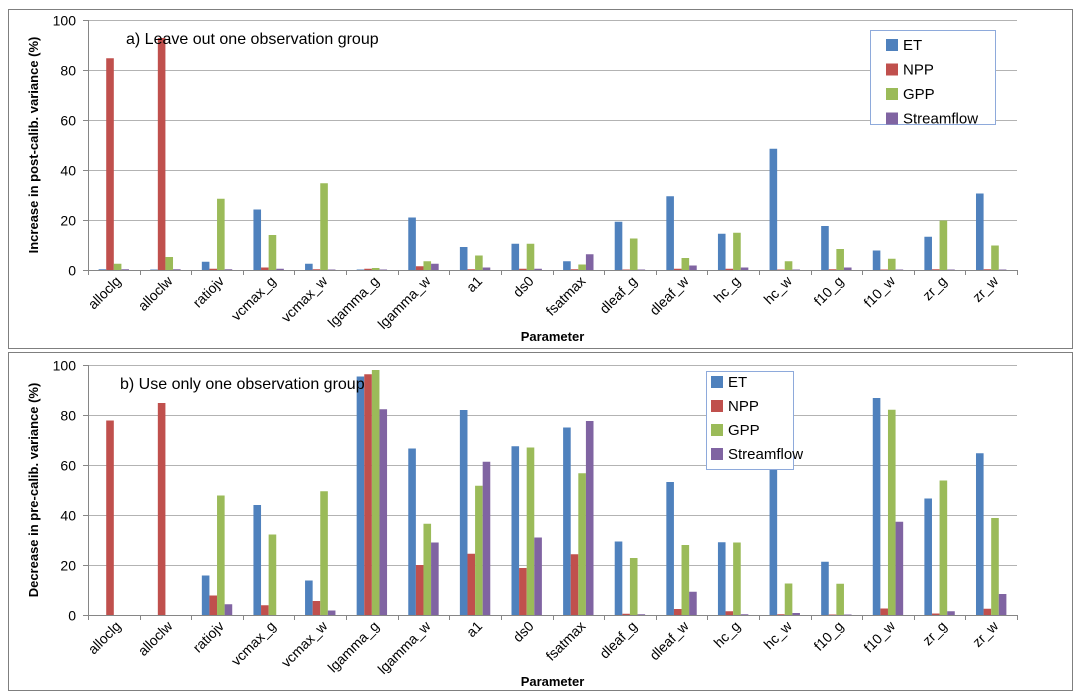 The height and width of the screenshot is (694, 1076). What do you see at coordinates (717, 454) in the screenshot?
I see `panel-b-legend-swatch-streamflow` at bounding box center [717, 454].